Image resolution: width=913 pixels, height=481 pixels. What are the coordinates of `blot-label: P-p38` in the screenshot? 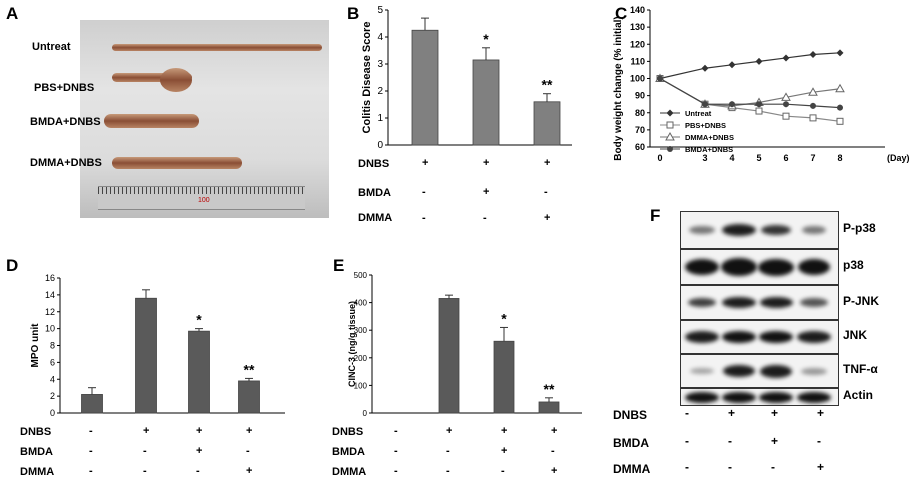 It's located at (859, 228).